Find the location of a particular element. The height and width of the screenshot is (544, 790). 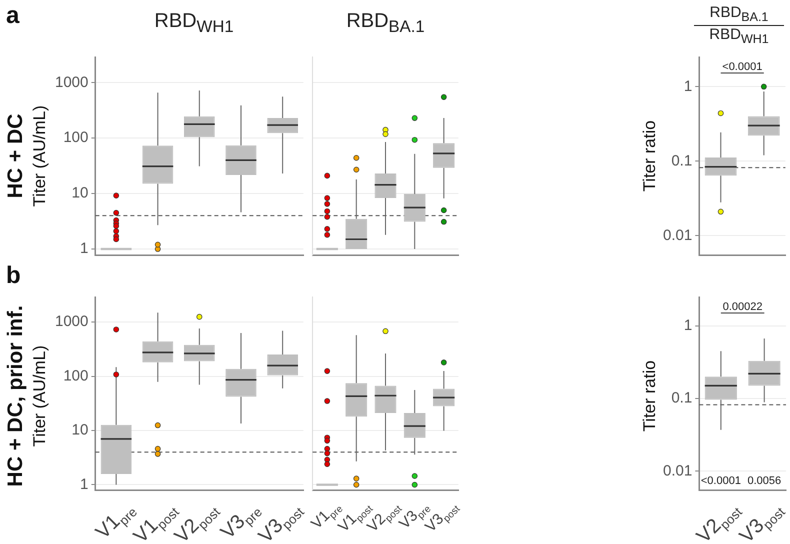

annotation: 0.0056 is located at coordinates (764, 481).